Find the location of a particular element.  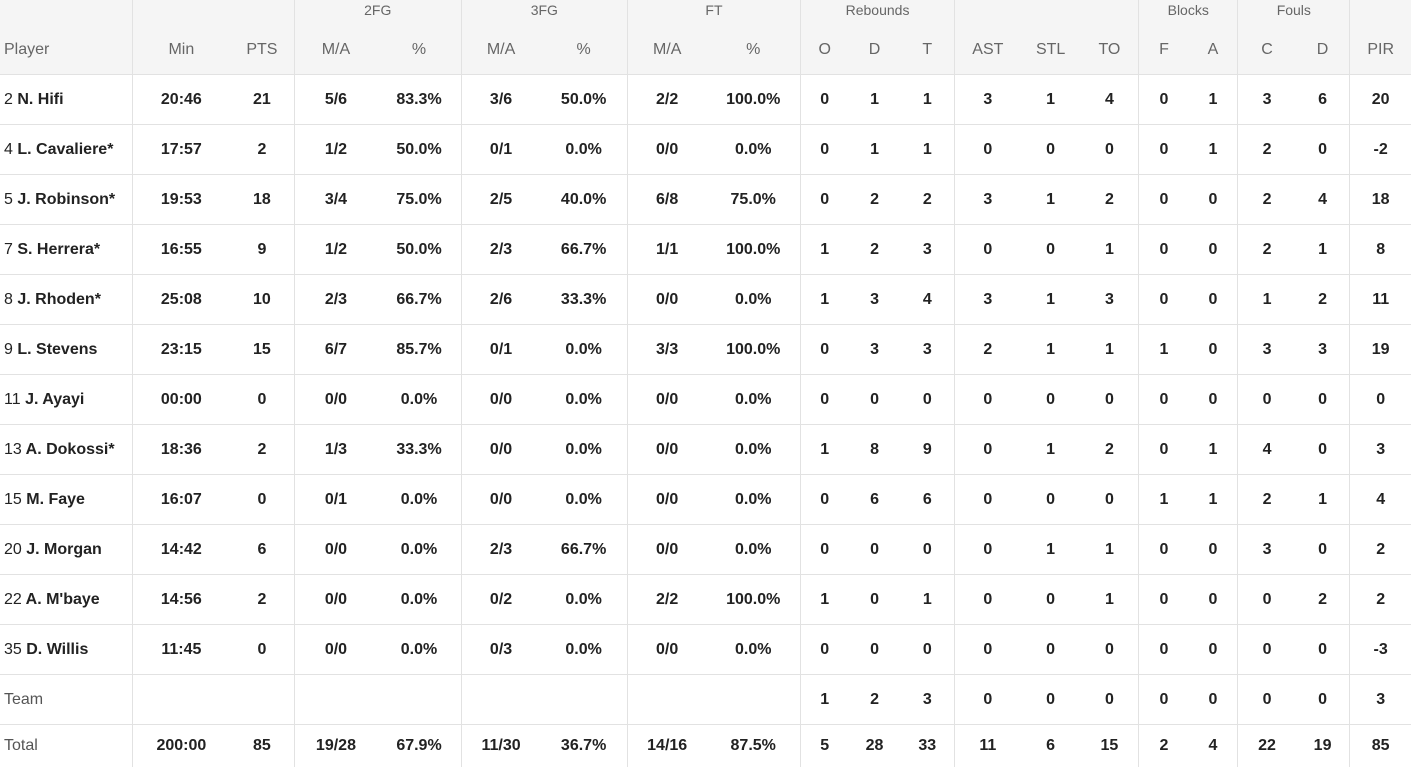

stat-blk-f: 0 is located at coordinates (1164, 650).